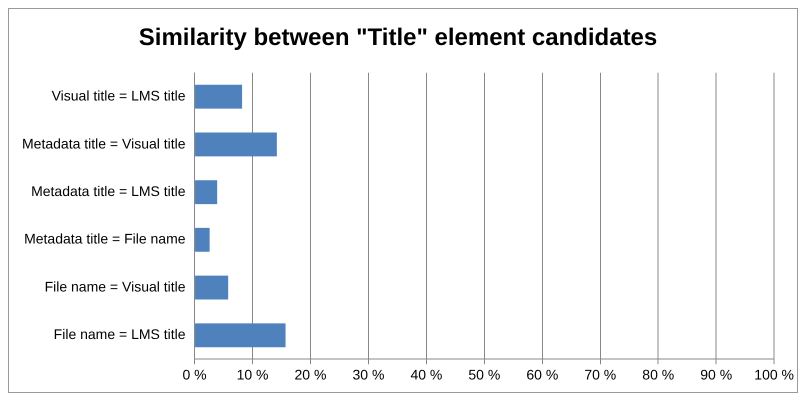 The height and width of the screenshot is (401, 808). What do you see at coordinates (398, 38) in the screenshot?
I see `chart-title: Similarity between "Title" element candidates` at bounding box center [398, 38].